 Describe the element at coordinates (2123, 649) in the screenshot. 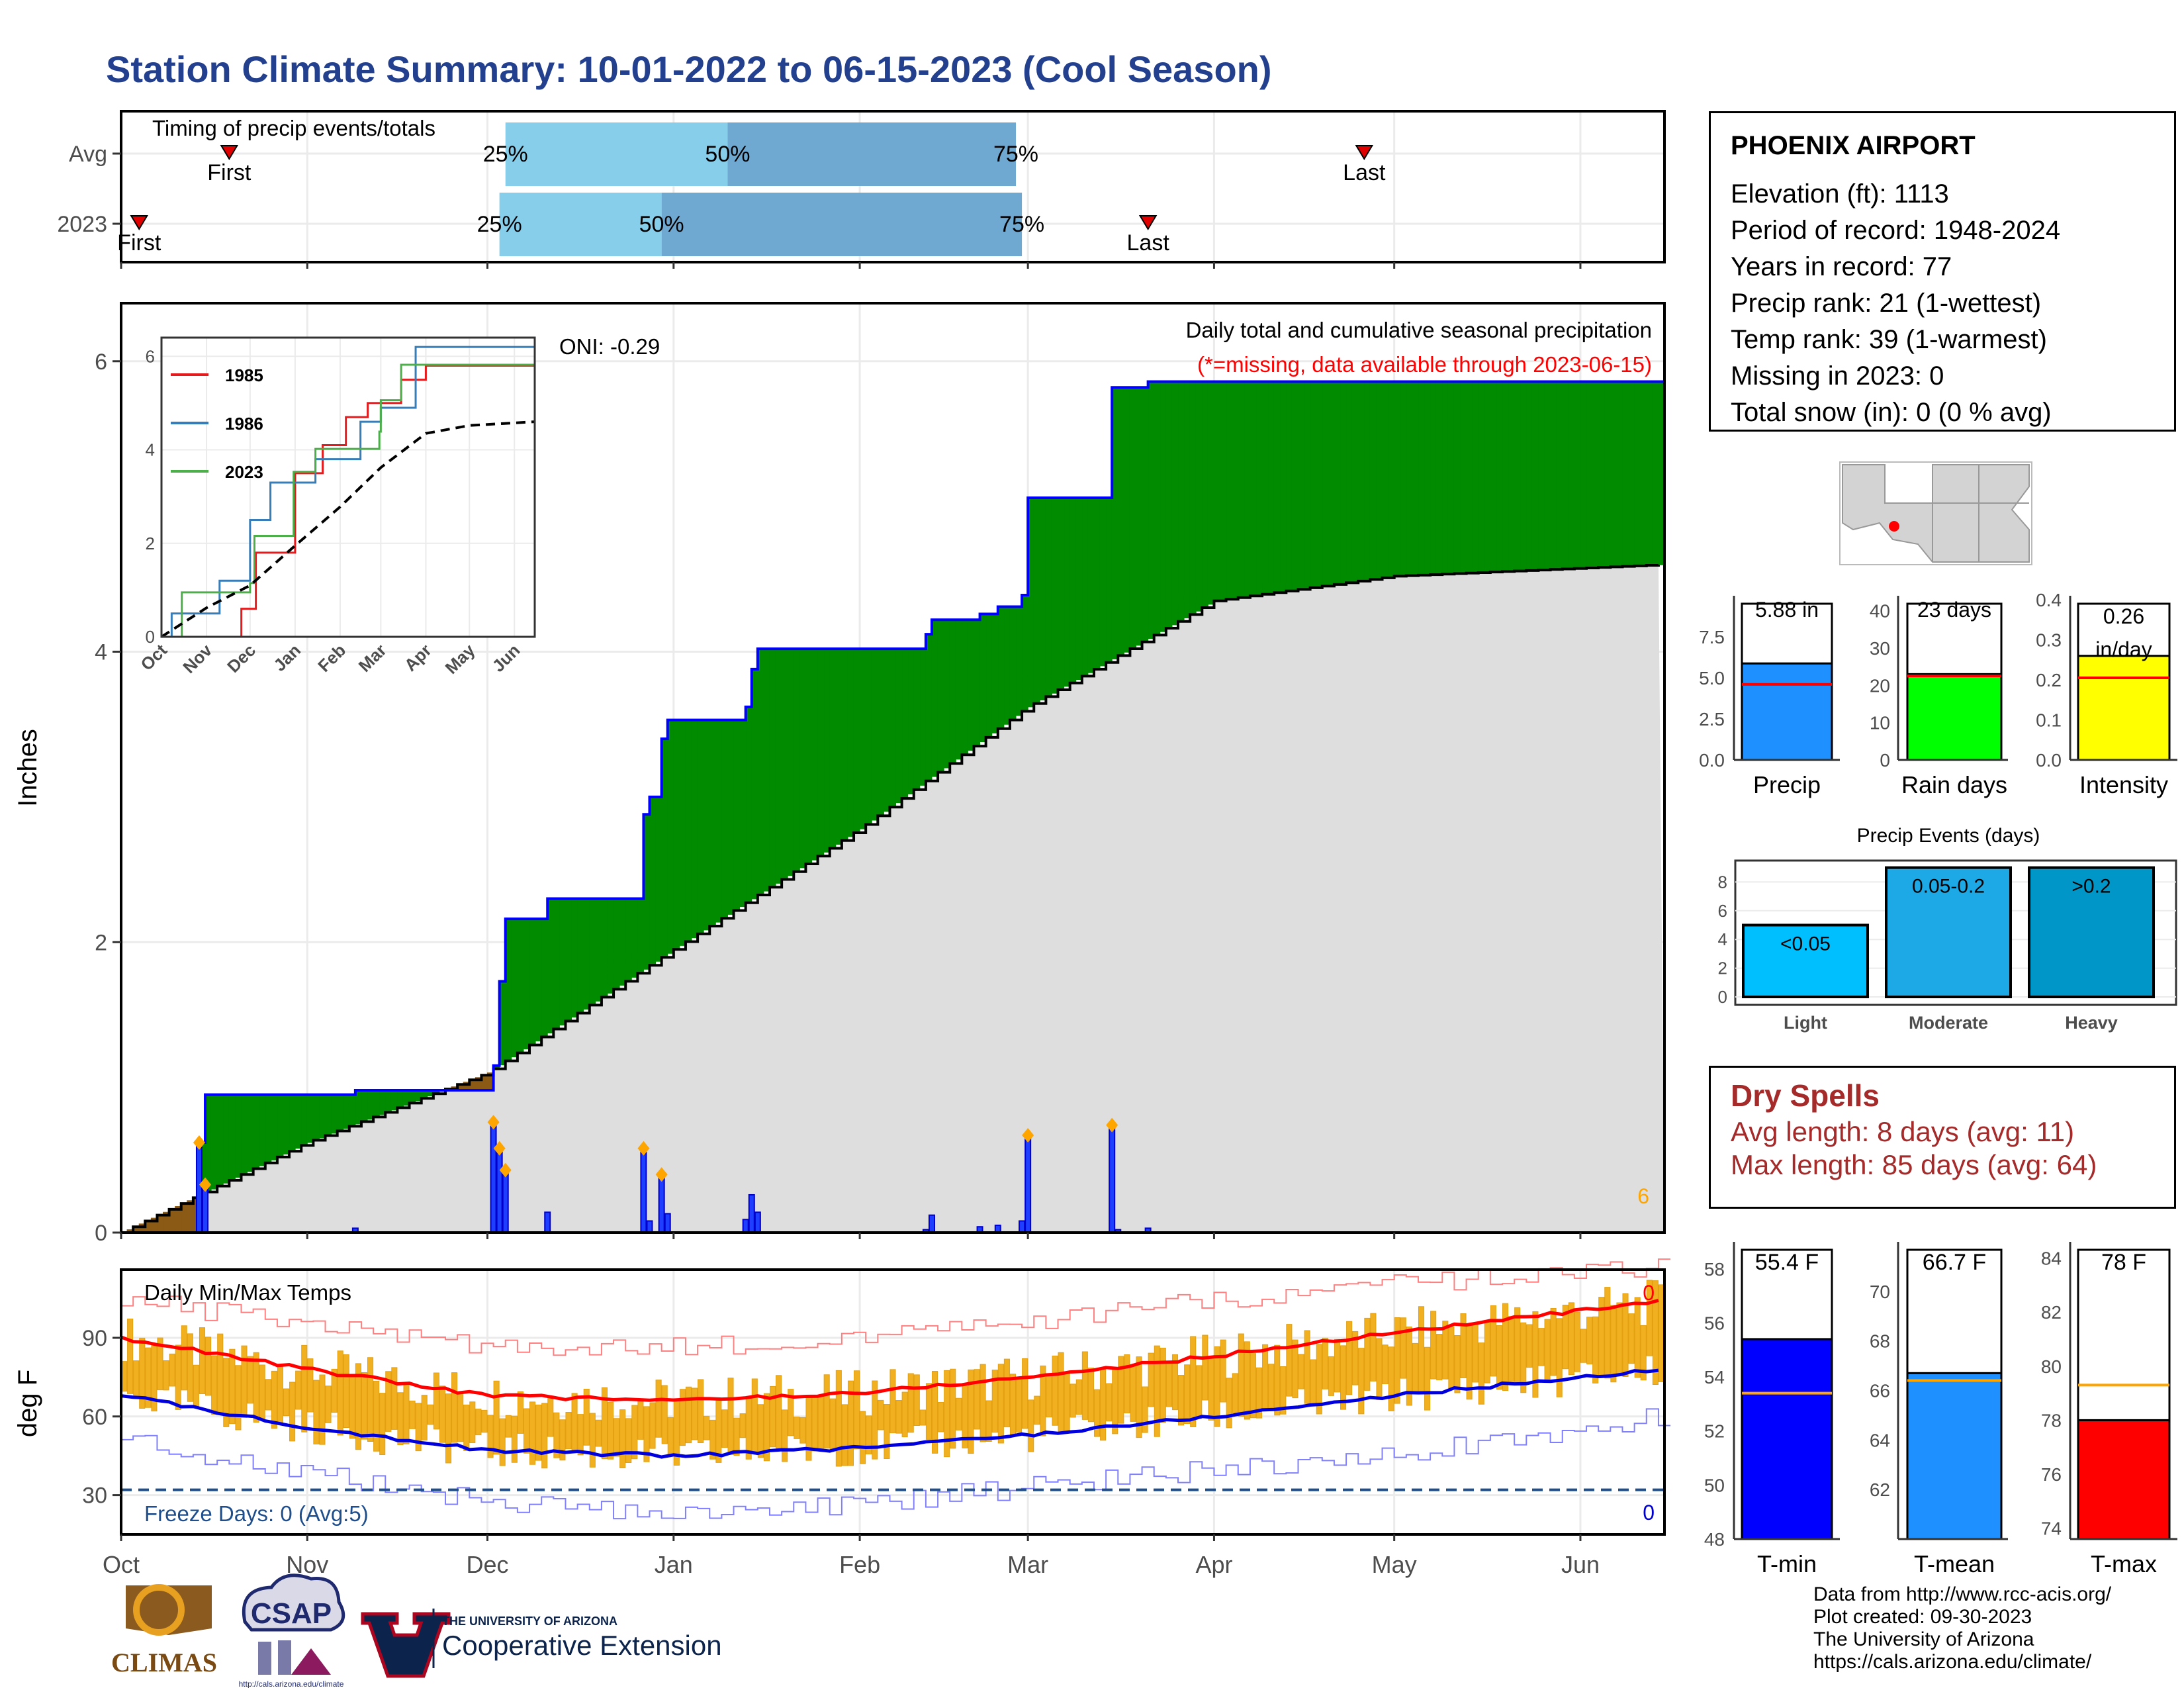

I see `bar-intensity-value-unit: in/day` at that location.